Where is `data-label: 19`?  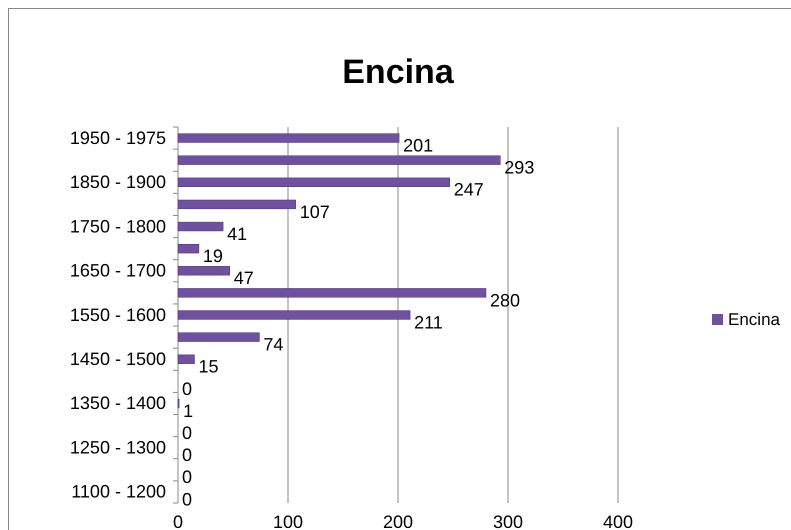
data-label: 19 is located at coordinates (212, 256).